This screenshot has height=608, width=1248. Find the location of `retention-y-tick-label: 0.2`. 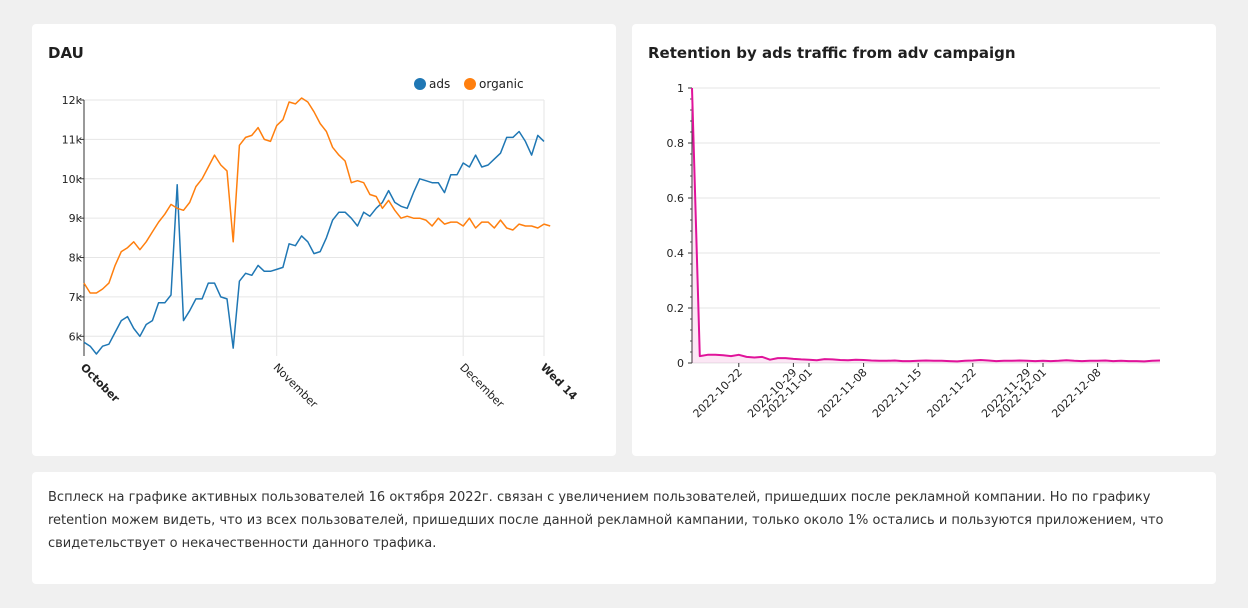

retention-y-tick-label: 0.2 is located at coordinates (676, 308).